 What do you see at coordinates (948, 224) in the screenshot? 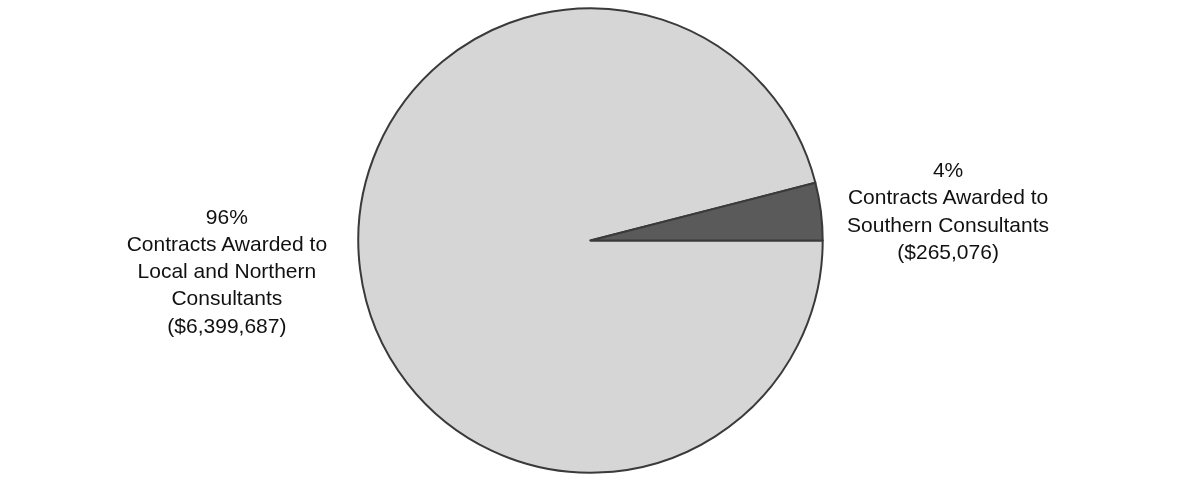
I see `slice-label: Contracts Awarded to Southern Consultants ($265,076)` at bounding box center [948, 224].